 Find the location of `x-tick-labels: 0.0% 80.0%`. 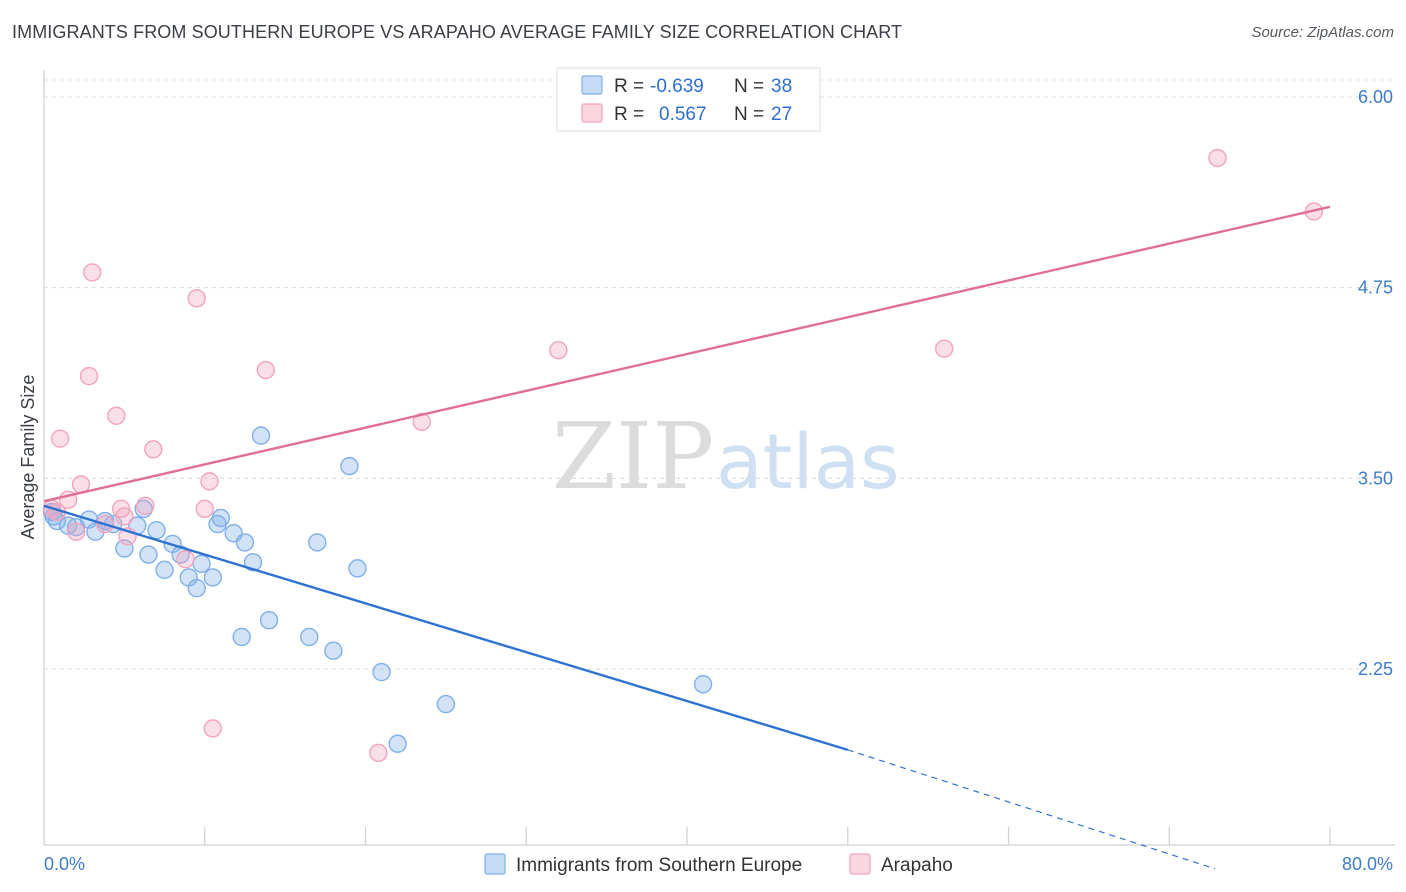

x-tick-labels: 0.0% 80.0% is located at coordinates (718, 864).